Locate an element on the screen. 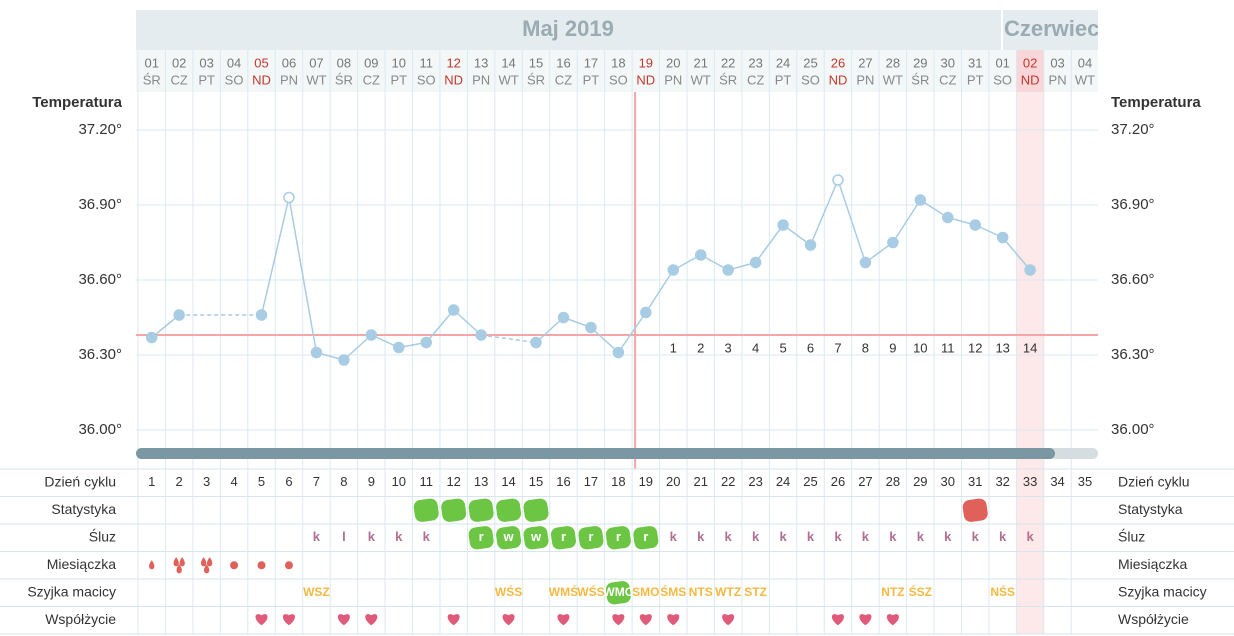 The height and width of the screenshot is (636, 1234). highlight-column is located at coordinates (1030, 363).